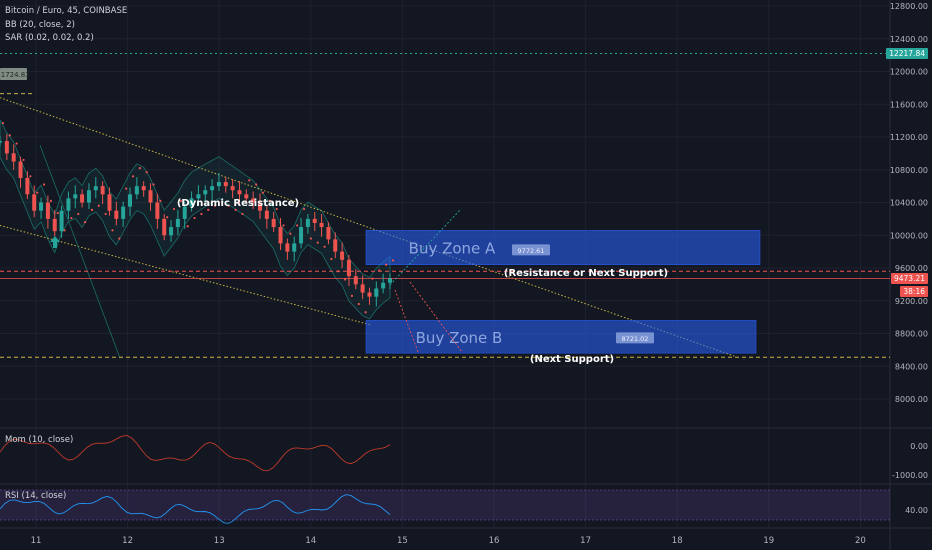 This screenshot has height=550, width=932. I want to click on mom-legend: Mom (10, close), so click(39, 440).